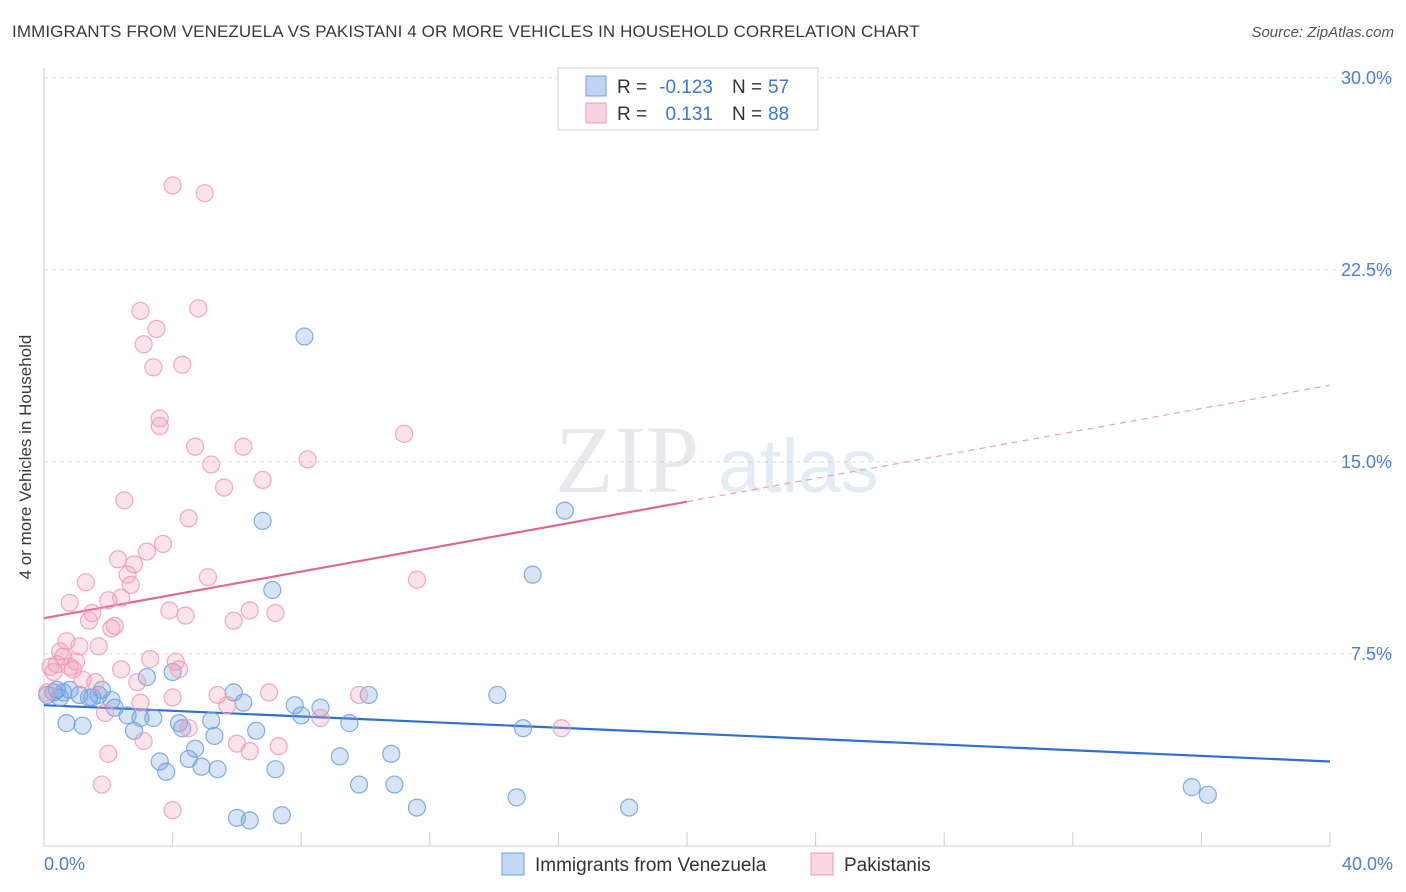 The image size is (1406, 892). What do you see at coordinates (887, 865) in the screenshot?
I see `series-legend-label: Pakistanis` at bounding box center [887, 865].